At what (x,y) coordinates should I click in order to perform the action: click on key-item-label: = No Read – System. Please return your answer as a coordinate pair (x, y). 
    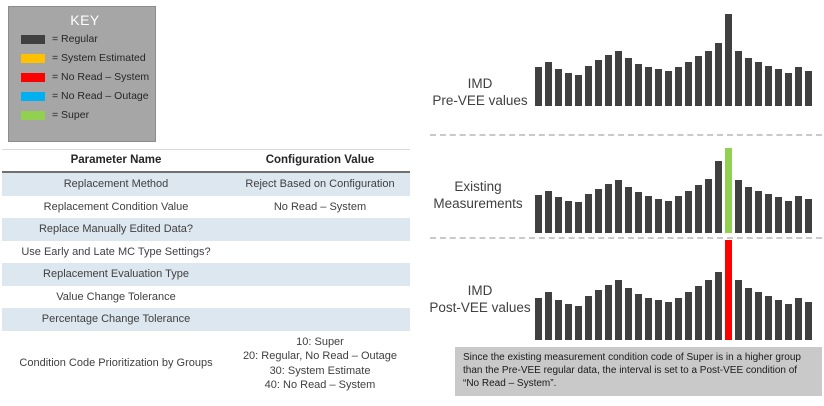
    Looking at the image, I should click on (101, 77).